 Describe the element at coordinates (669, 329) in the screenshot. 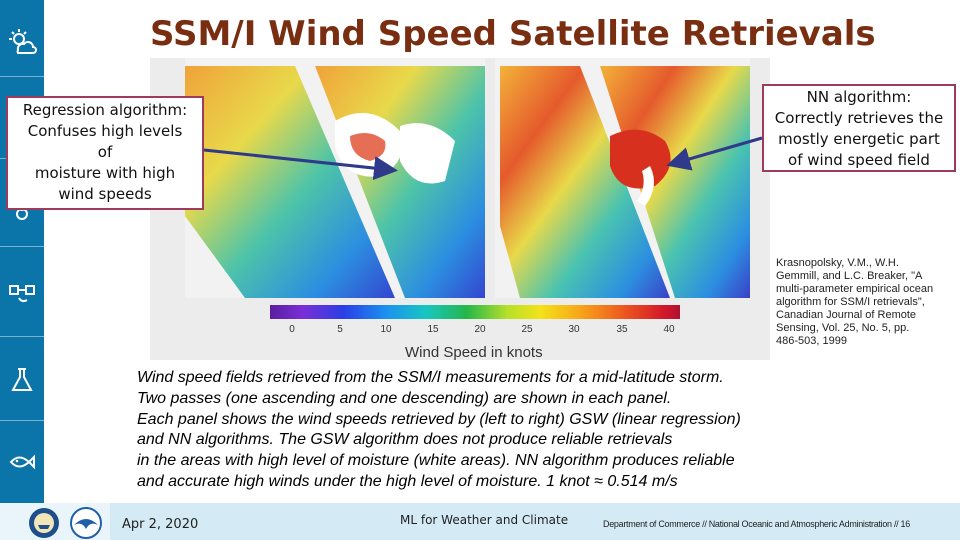

I see `colorbar-tick: 40` at that location.